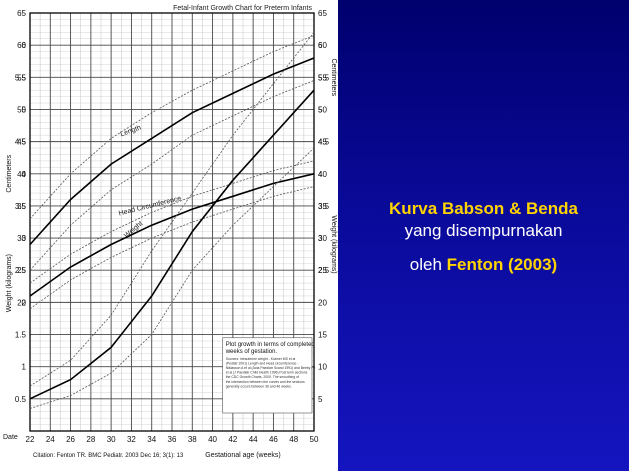 This screenshot has width=629, height=471. I want to click on tick-label-cm-left: 20, so click(21, 302).